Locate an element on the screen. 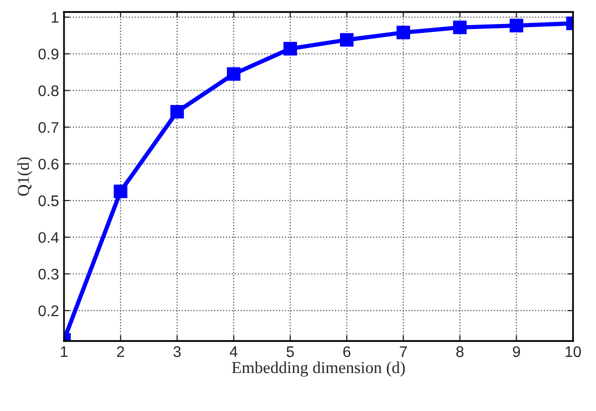 The image size is (596, 411). y-tick-label: 0.5 is located at coordinates (48, 200).